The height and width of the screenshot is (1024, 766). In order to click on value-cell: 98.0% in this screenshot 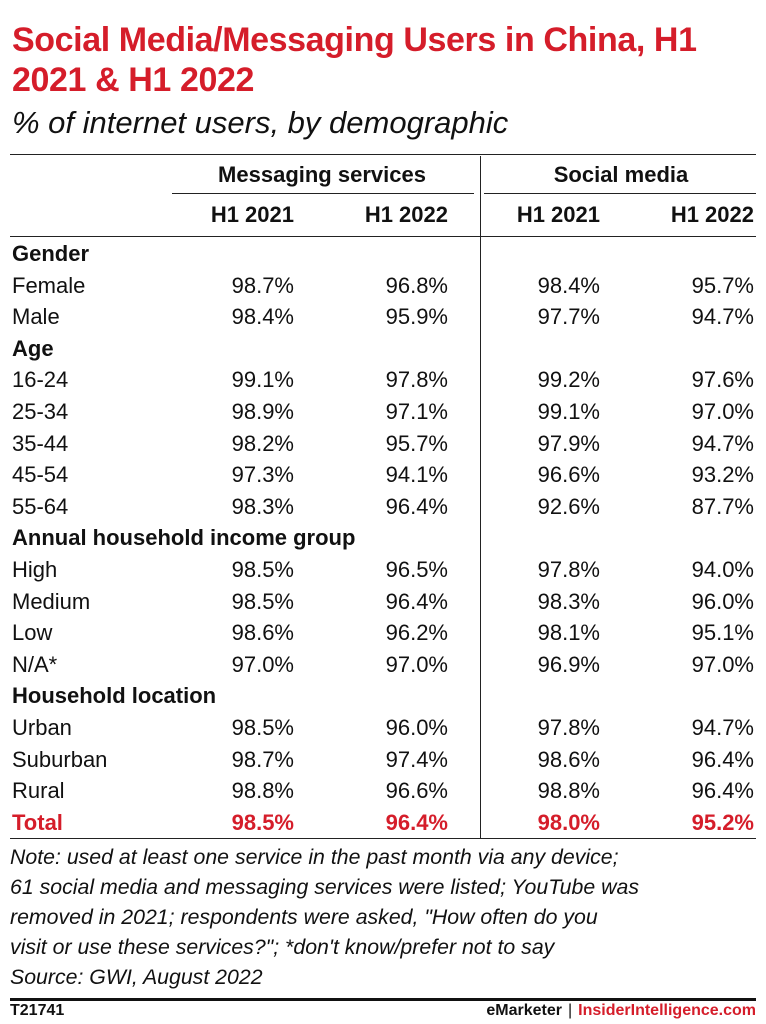, I will do `click(568, 822)`.